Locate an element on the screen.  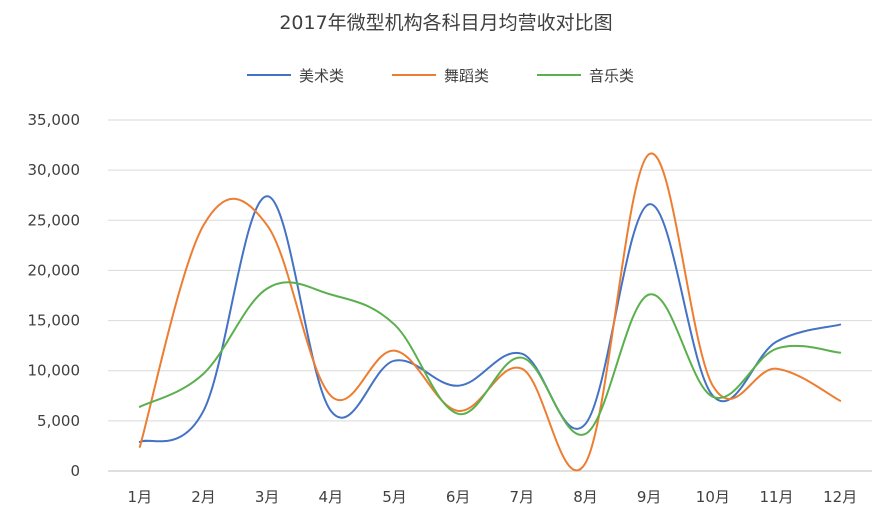
y-tick-label: 10,000 is located at coordinates (54, 371).